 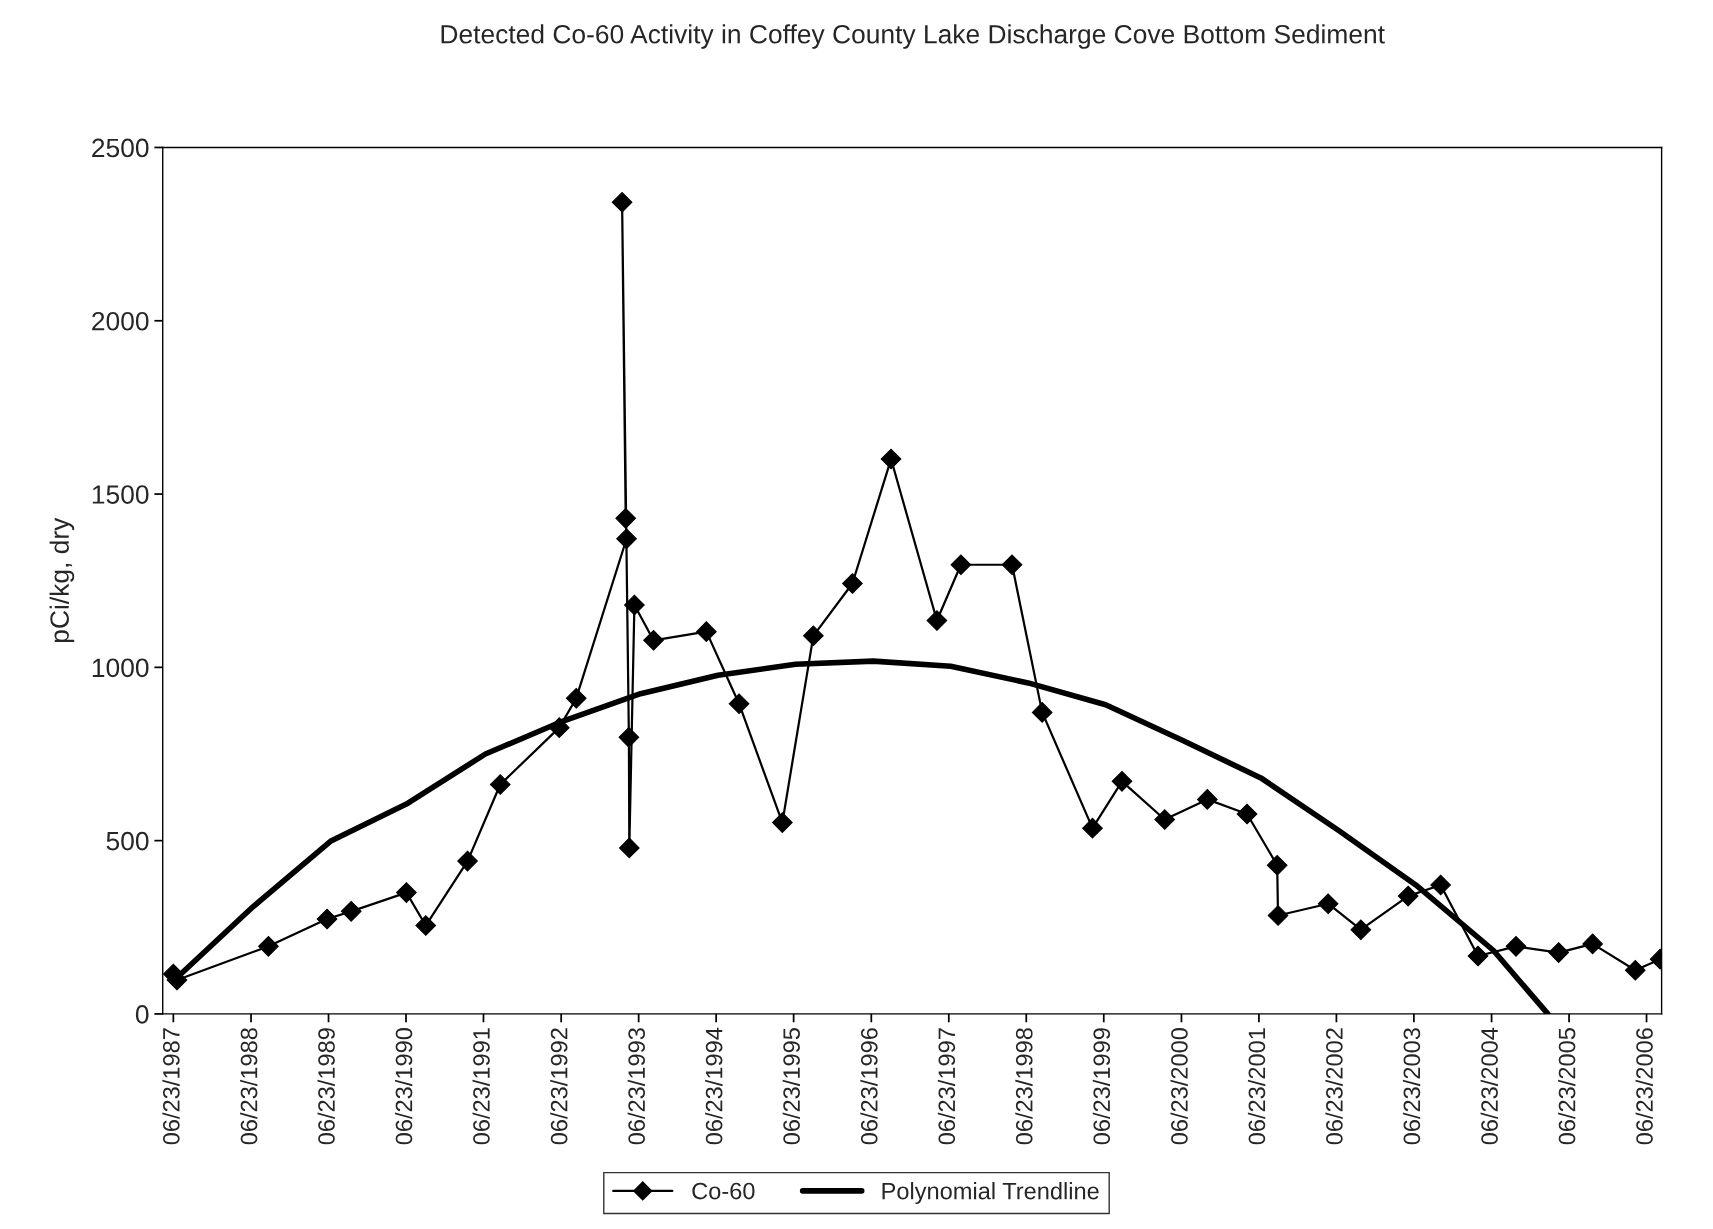 What do you see at coordinates (120, 148) in the screenshot?
I see `y-tick-label: 2500` at bounding box center [120, 148].